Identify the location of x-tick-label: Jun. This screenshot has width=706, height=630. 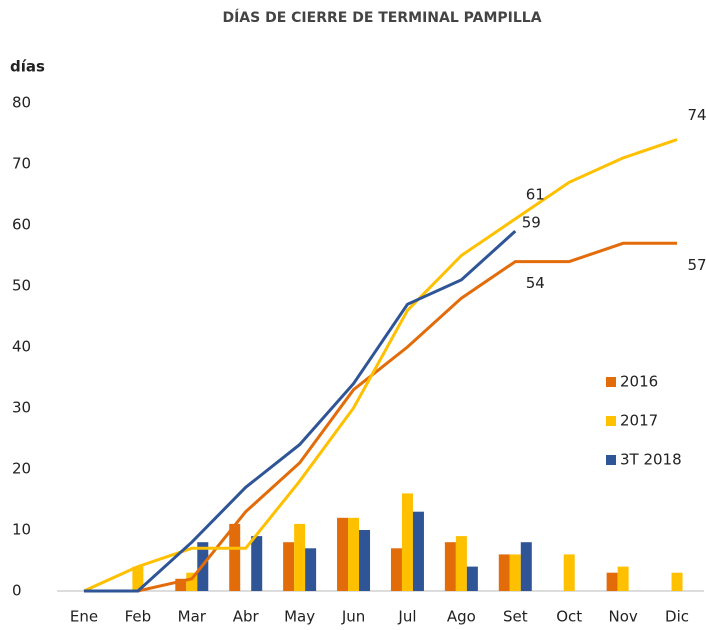
(353, 617).